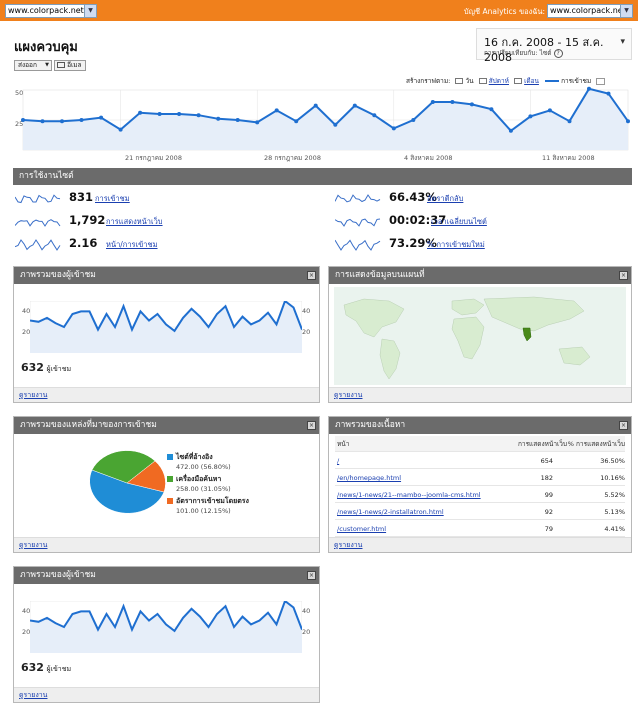  Describe the element at coordinates (527, 334) in the screenshot. I see `highlighted-country` at that location.